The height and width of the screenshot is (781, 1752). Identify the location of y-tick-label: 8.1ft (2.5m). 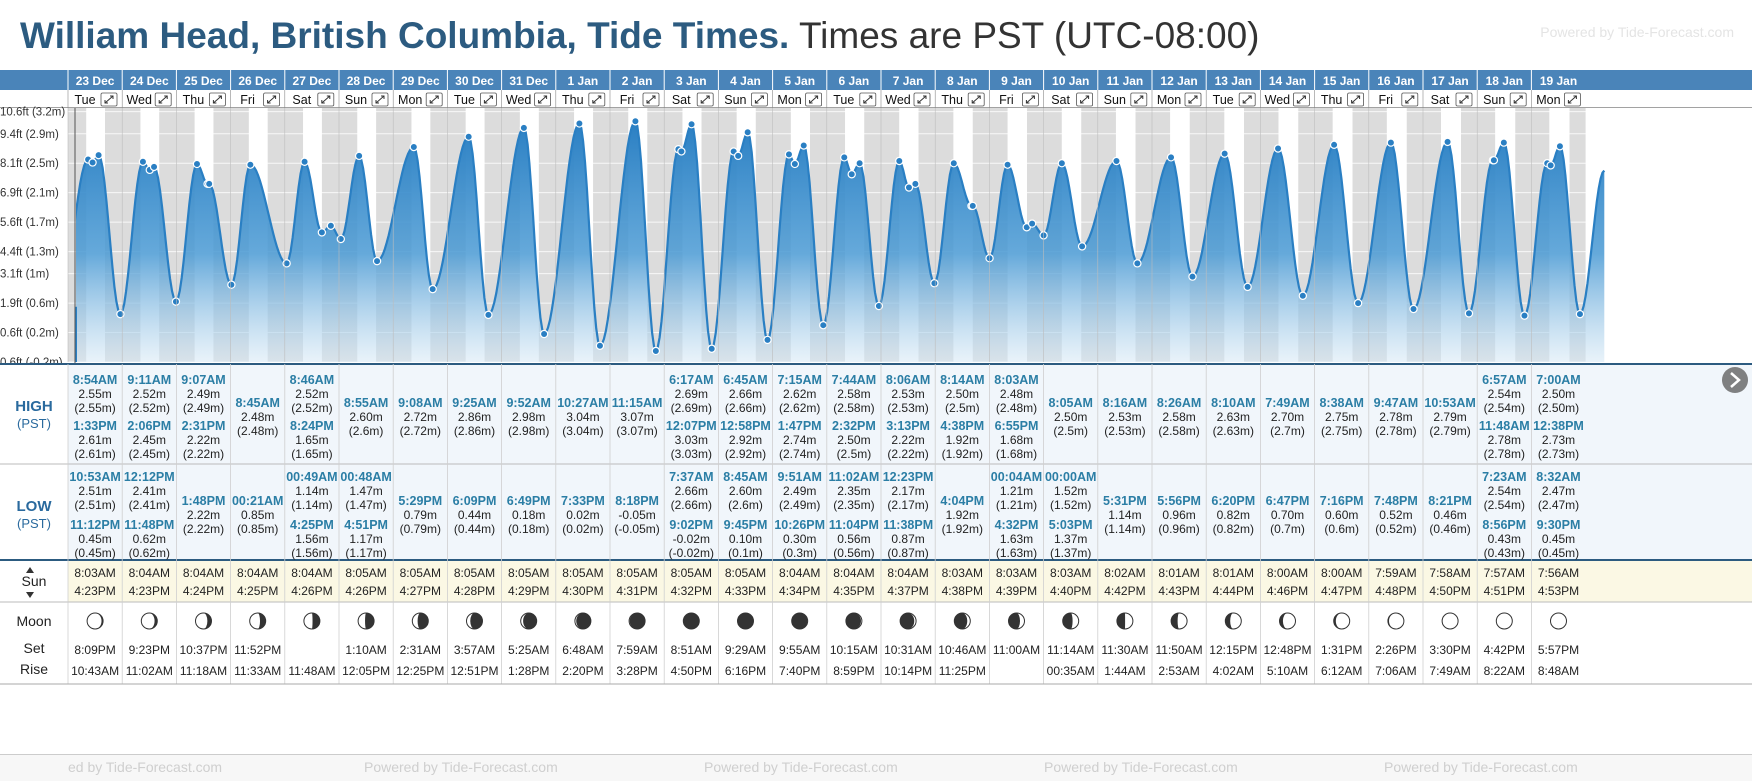
(29, 164).